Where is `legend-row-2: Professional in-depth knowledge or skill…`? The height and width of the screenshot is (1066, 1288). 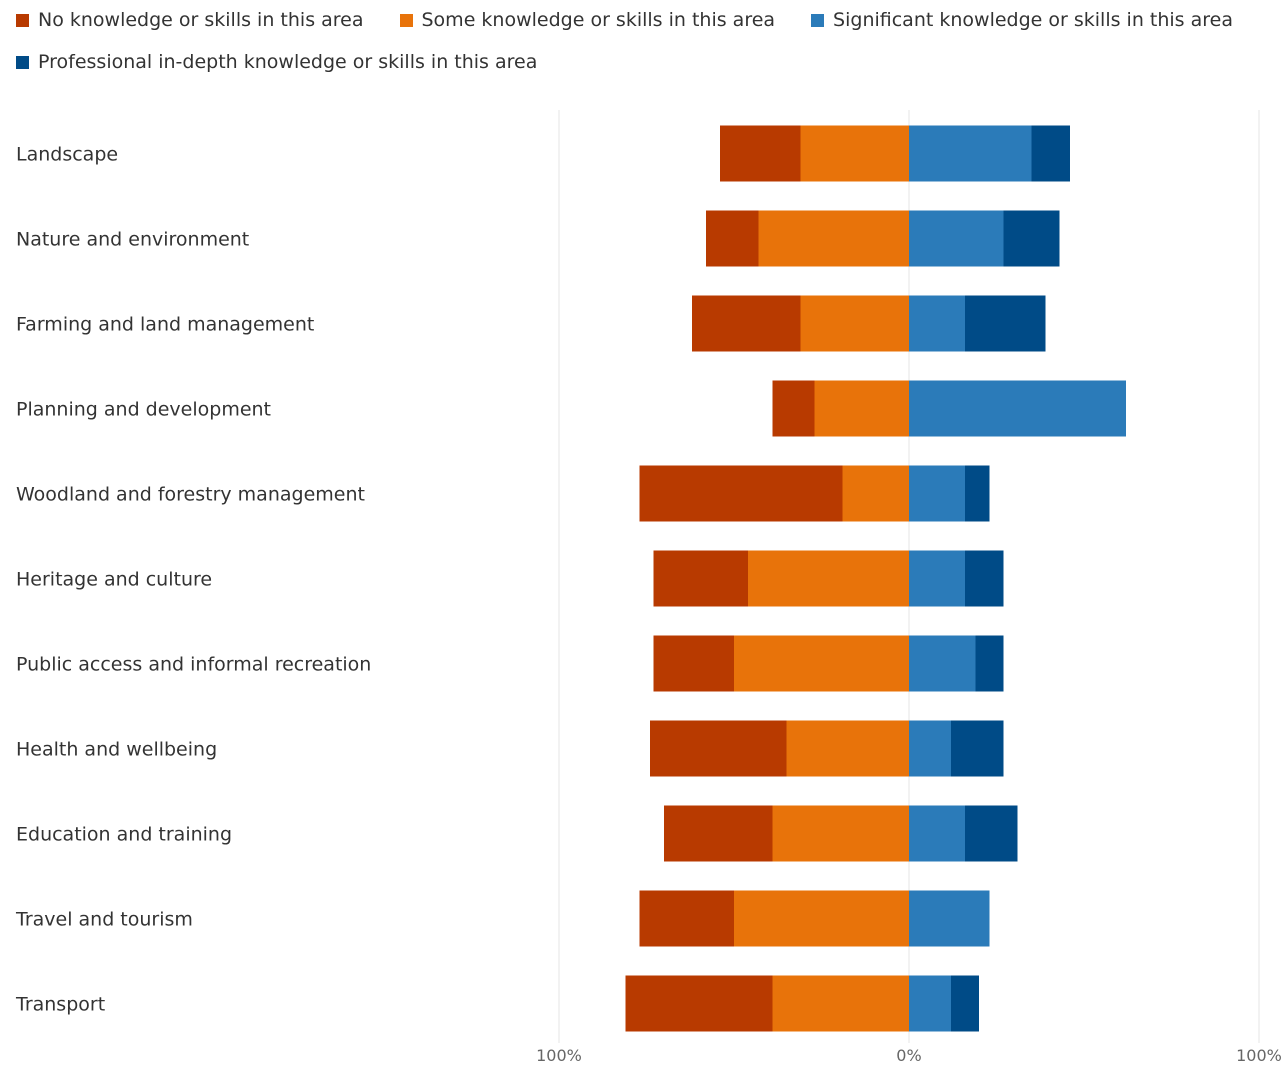
legend-row-2: Professional in-depth knowledge or skill… is located at coordinates (646, 62).